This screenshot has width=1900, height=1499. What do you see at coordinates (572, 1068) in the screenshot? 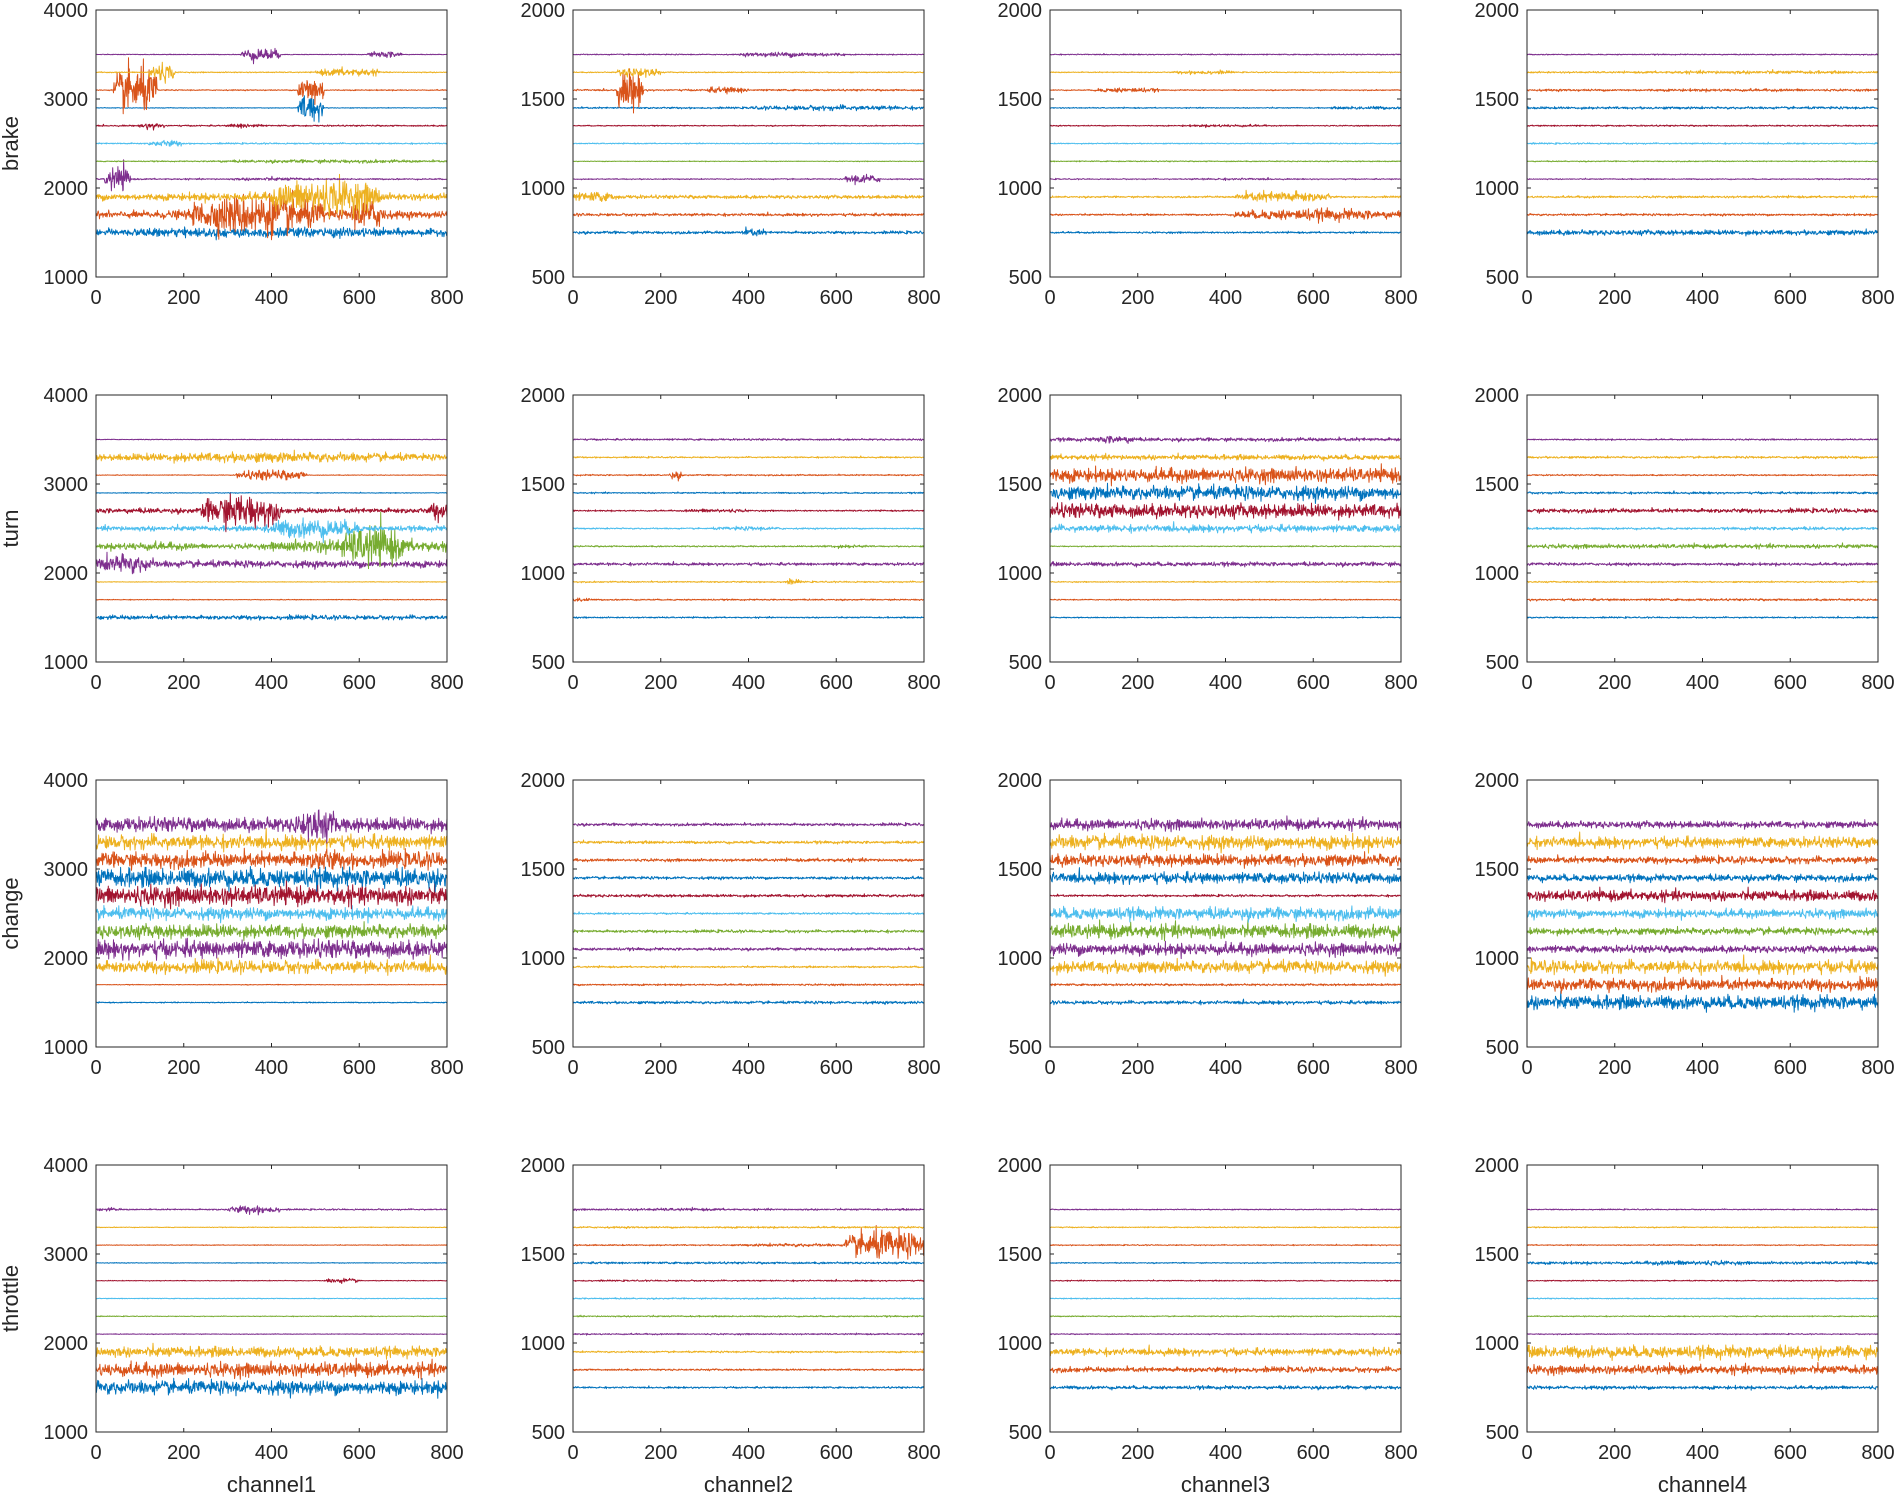
I see `x-tick-label: 0` at bounding box center [572, 1068].